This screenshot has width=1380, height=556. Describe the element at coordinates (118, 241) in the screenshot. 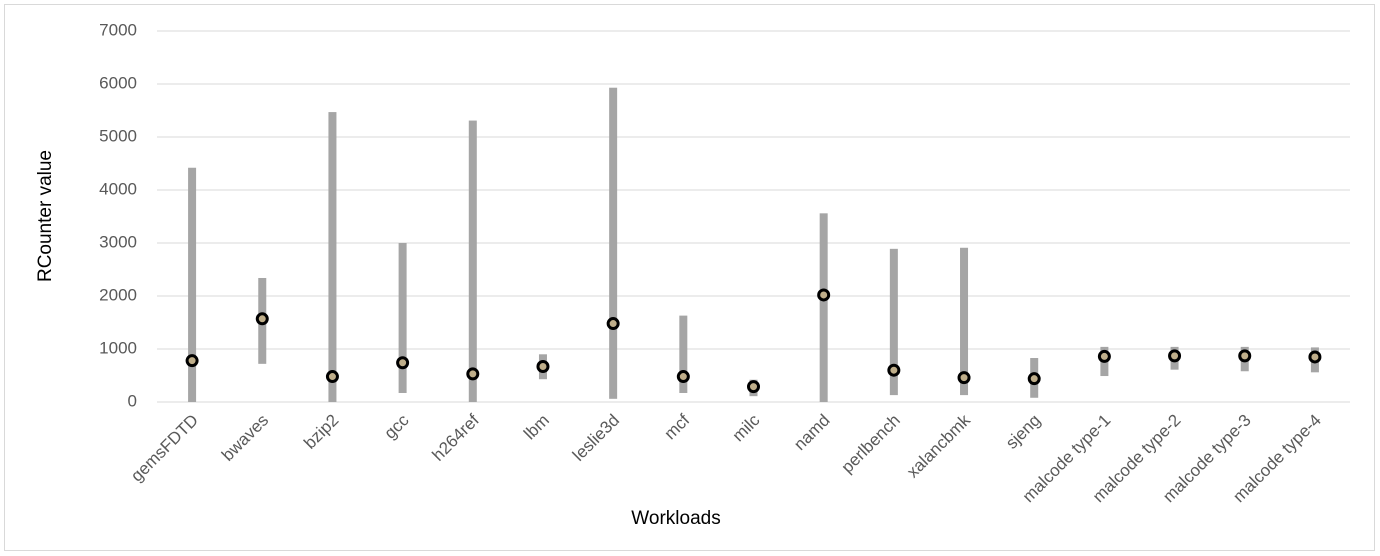

I see `y-tick-label: 3000` at that location.